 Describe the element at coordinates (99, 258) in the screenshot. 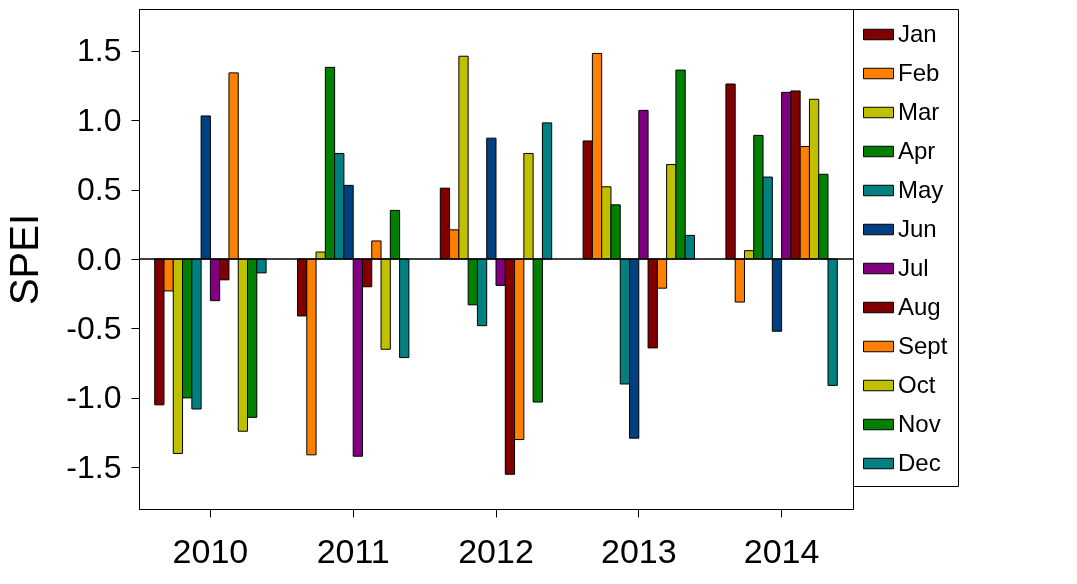

I see `y-tick-label: 0.0` at that location.